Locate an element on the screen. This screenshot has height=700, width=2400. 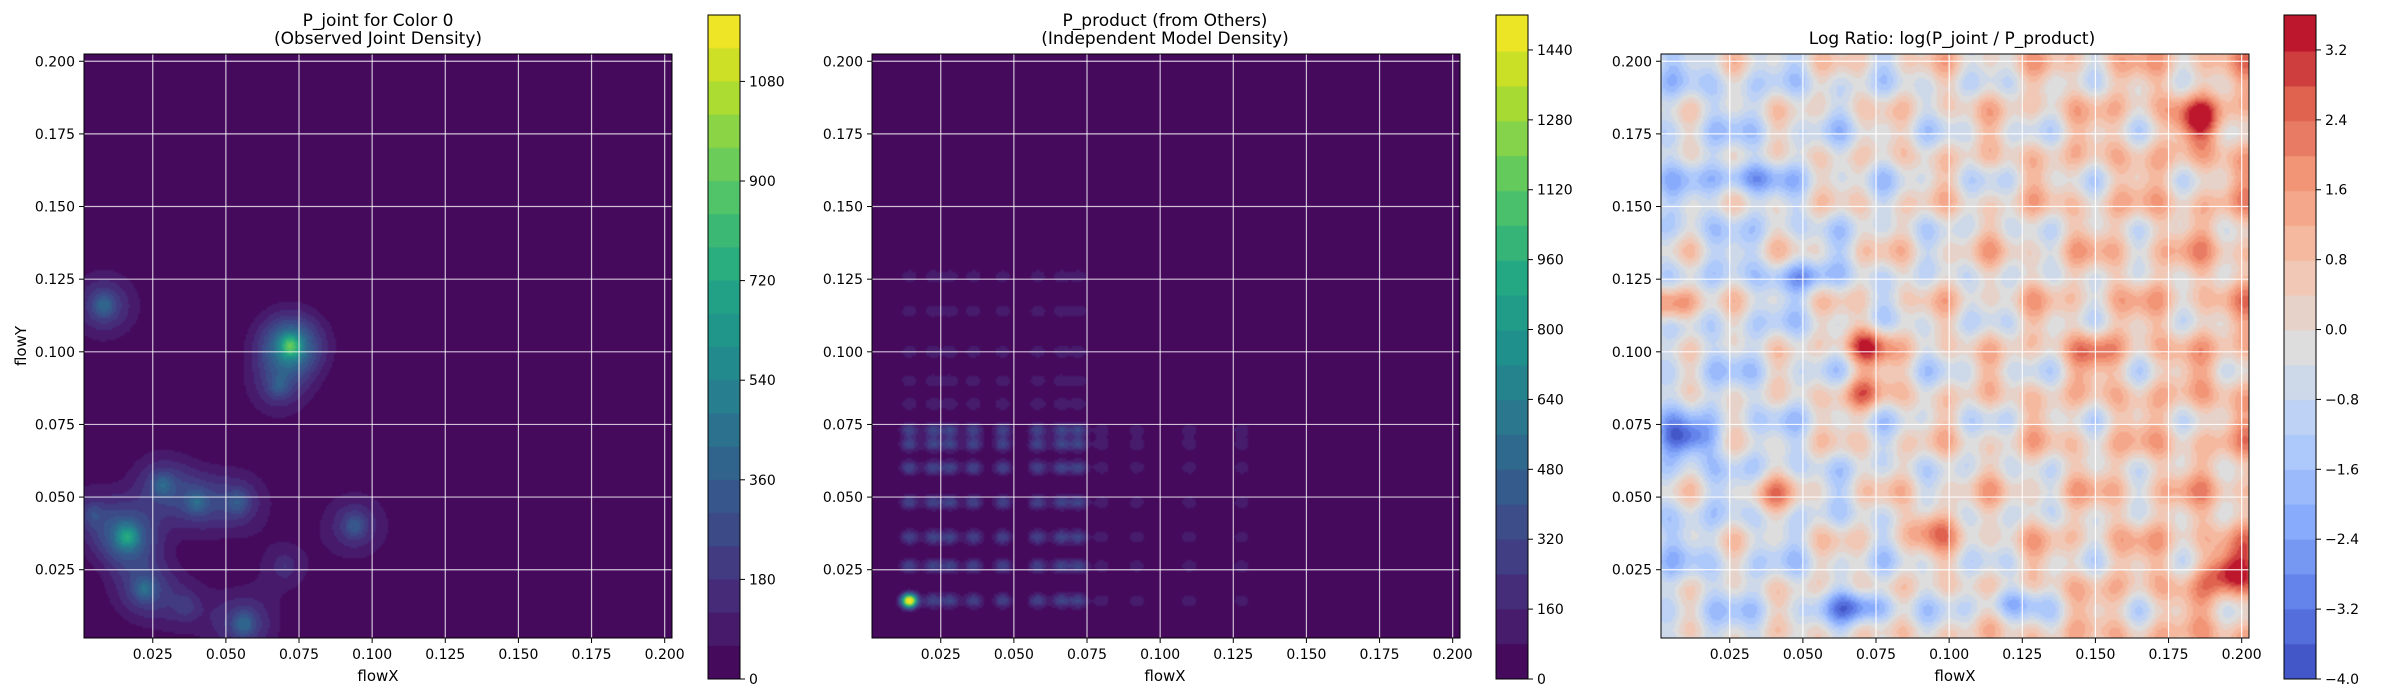
colorbar-tick-label: −1.6 is located at coordinates (2342, 470).